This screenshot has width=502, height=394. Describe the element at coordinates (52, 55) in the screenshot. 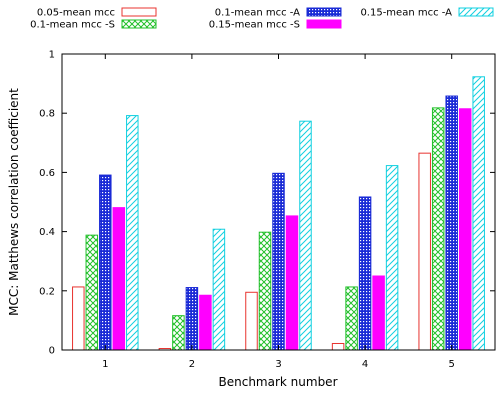

I see `y-tick-label: 1` at that location.